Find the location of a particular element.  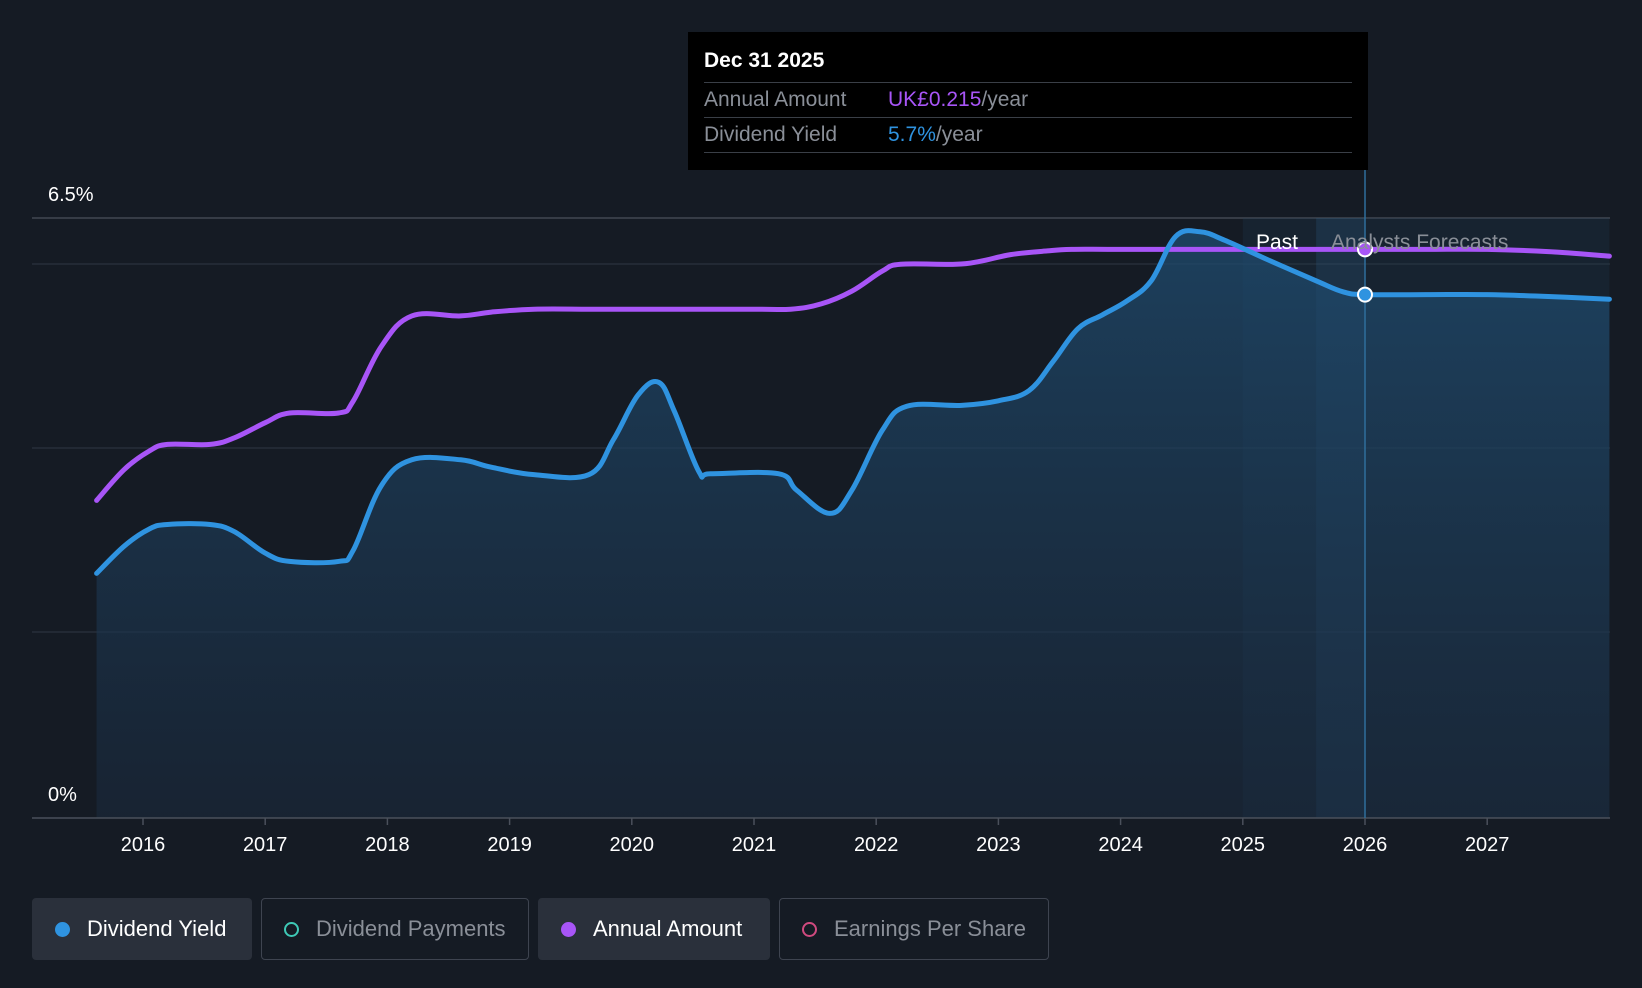

dividend-payments-ring-icon is located at coordinates (291, 929).